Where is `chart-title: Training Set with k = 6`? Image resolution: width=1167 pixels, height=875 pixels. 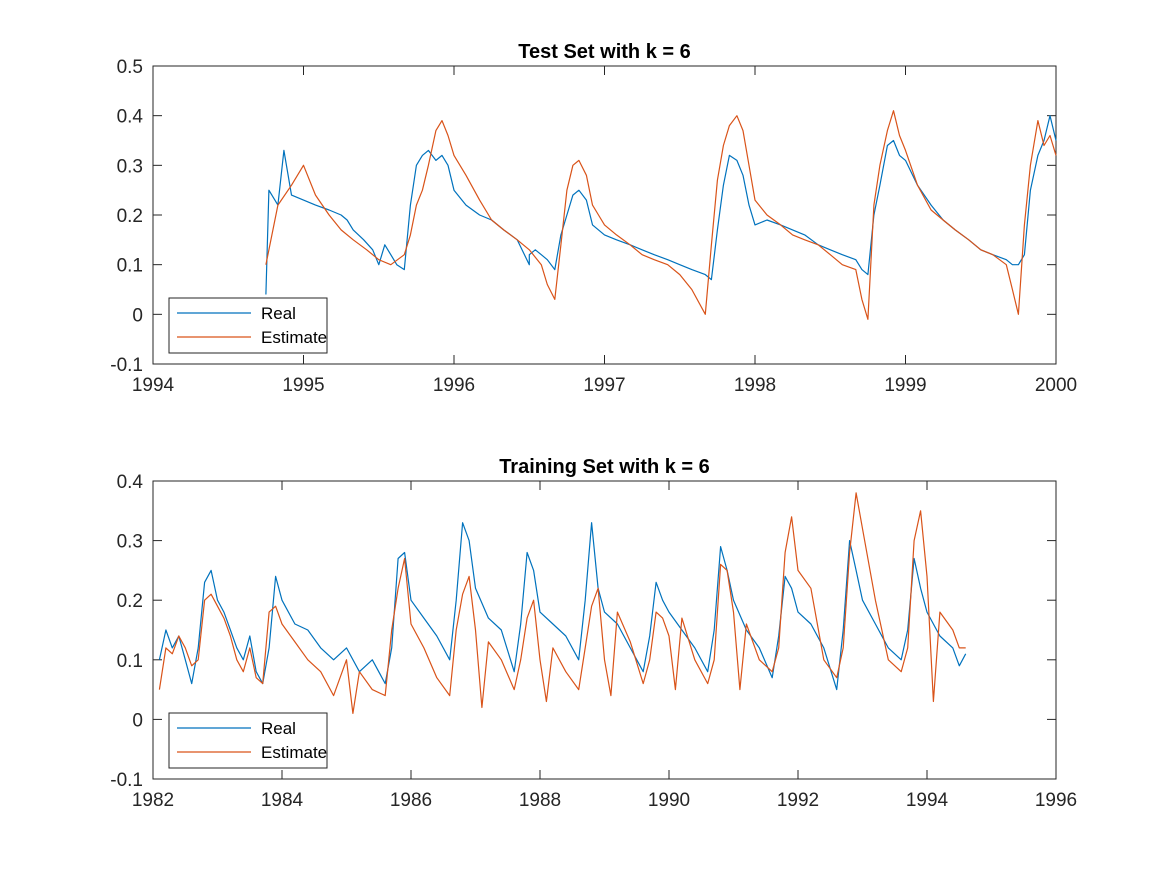 chart-title: Training Set with k = 6 is located at coordinates (604, 467).